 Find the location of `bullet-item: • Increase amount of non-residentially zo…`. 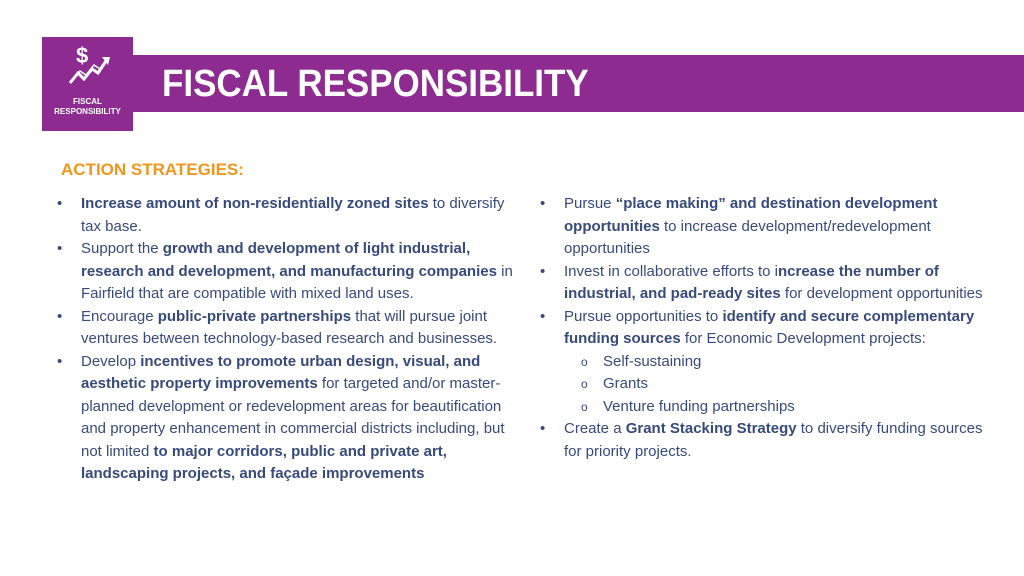

bullet-item: • Increase amount of non-residentially zo… is located at coordinates (292, 215).